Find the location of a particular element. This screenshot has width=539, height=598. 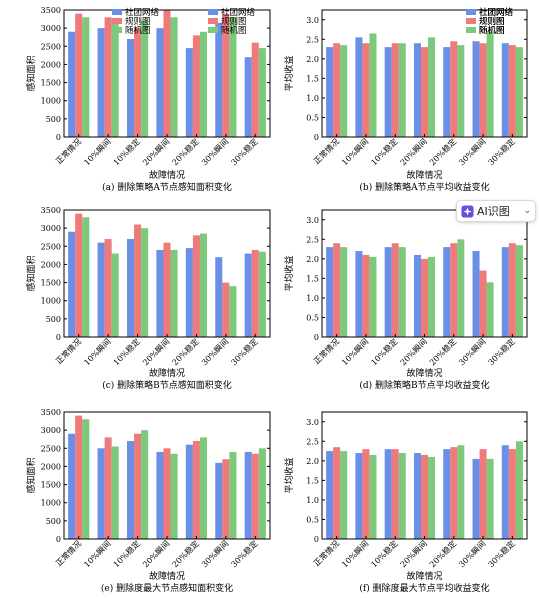

bar-f-s0-c5 is located at coordinates (476, 498).